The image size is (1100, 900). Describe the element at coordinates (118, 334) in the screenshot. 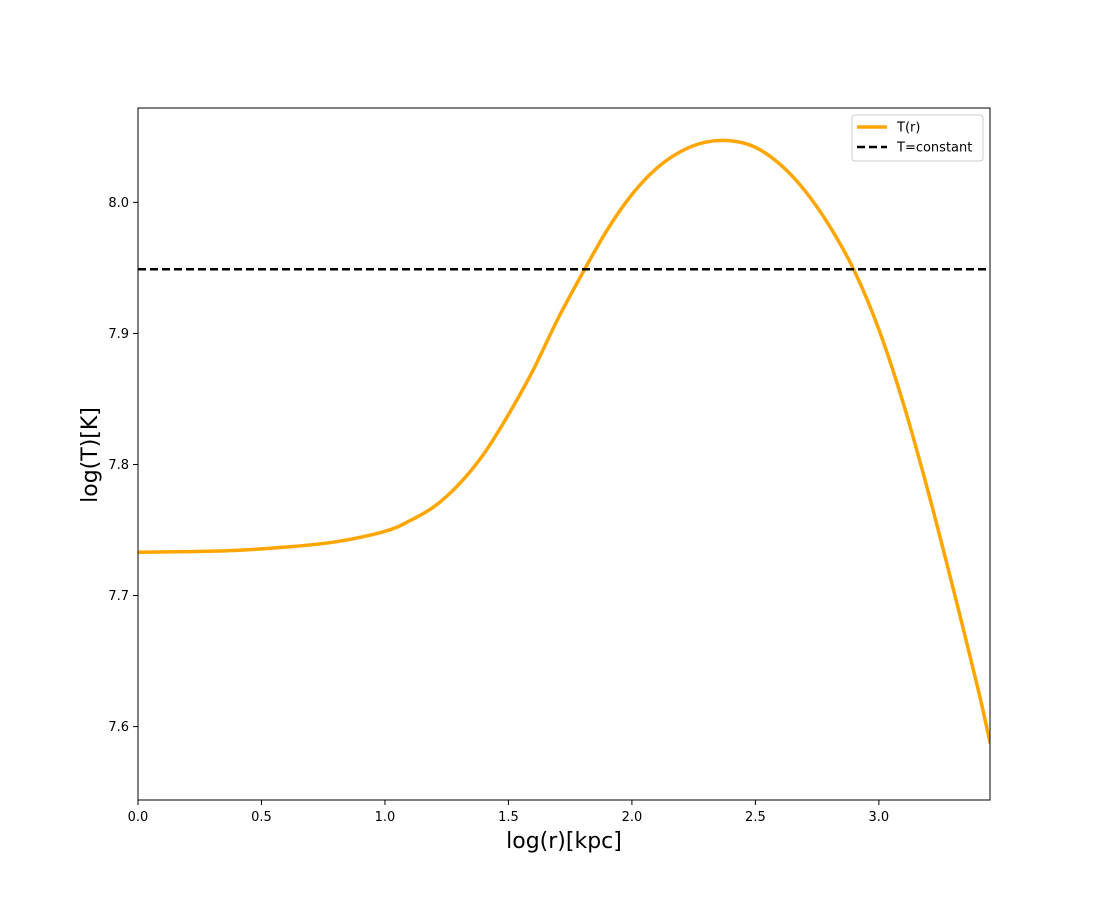

I see `y-tick-label: 7.9` at that location.